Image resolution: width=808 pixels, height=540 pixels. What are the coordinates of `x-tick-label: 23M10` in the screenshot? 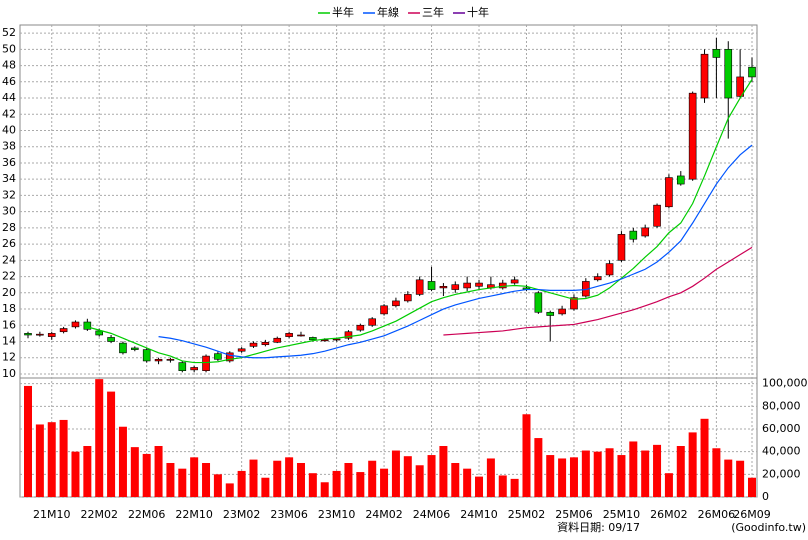 It's located at (337, 514).